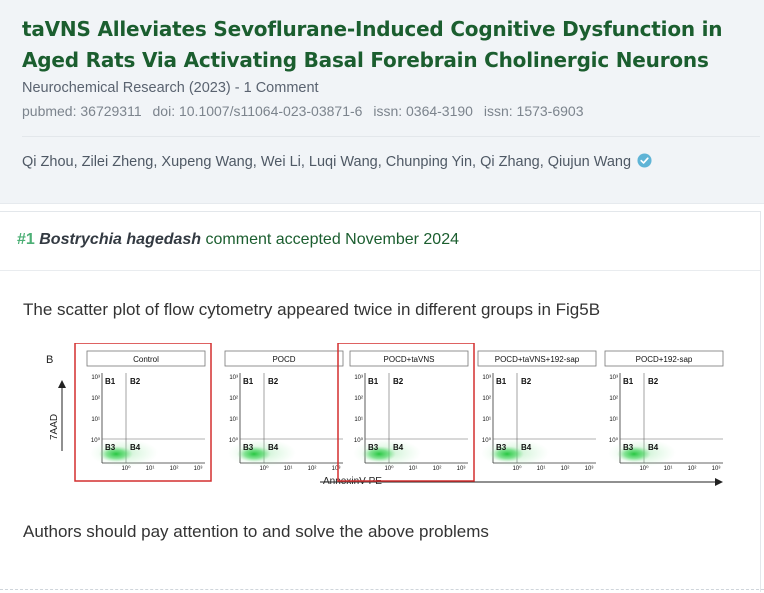 The width and height of the screenshot is (764, 593). What do you see at coordinates (26, 239) in the screenshot?
I see `comment-number: #1` at bounding box center [26, 239].